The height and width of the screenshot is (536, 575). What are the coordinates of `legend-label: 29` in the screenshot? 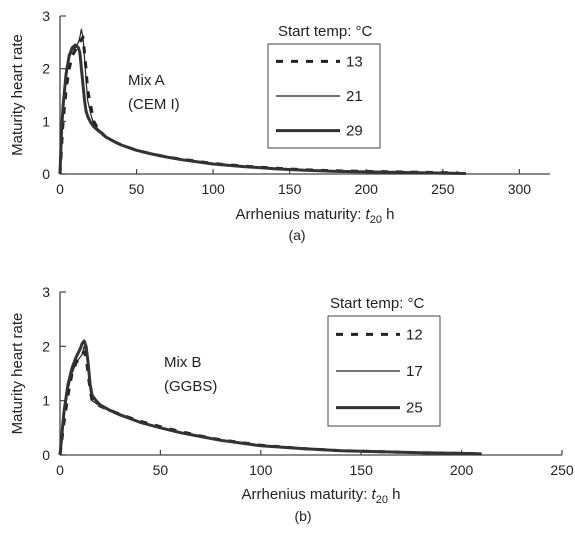 It's located at (354, 131).